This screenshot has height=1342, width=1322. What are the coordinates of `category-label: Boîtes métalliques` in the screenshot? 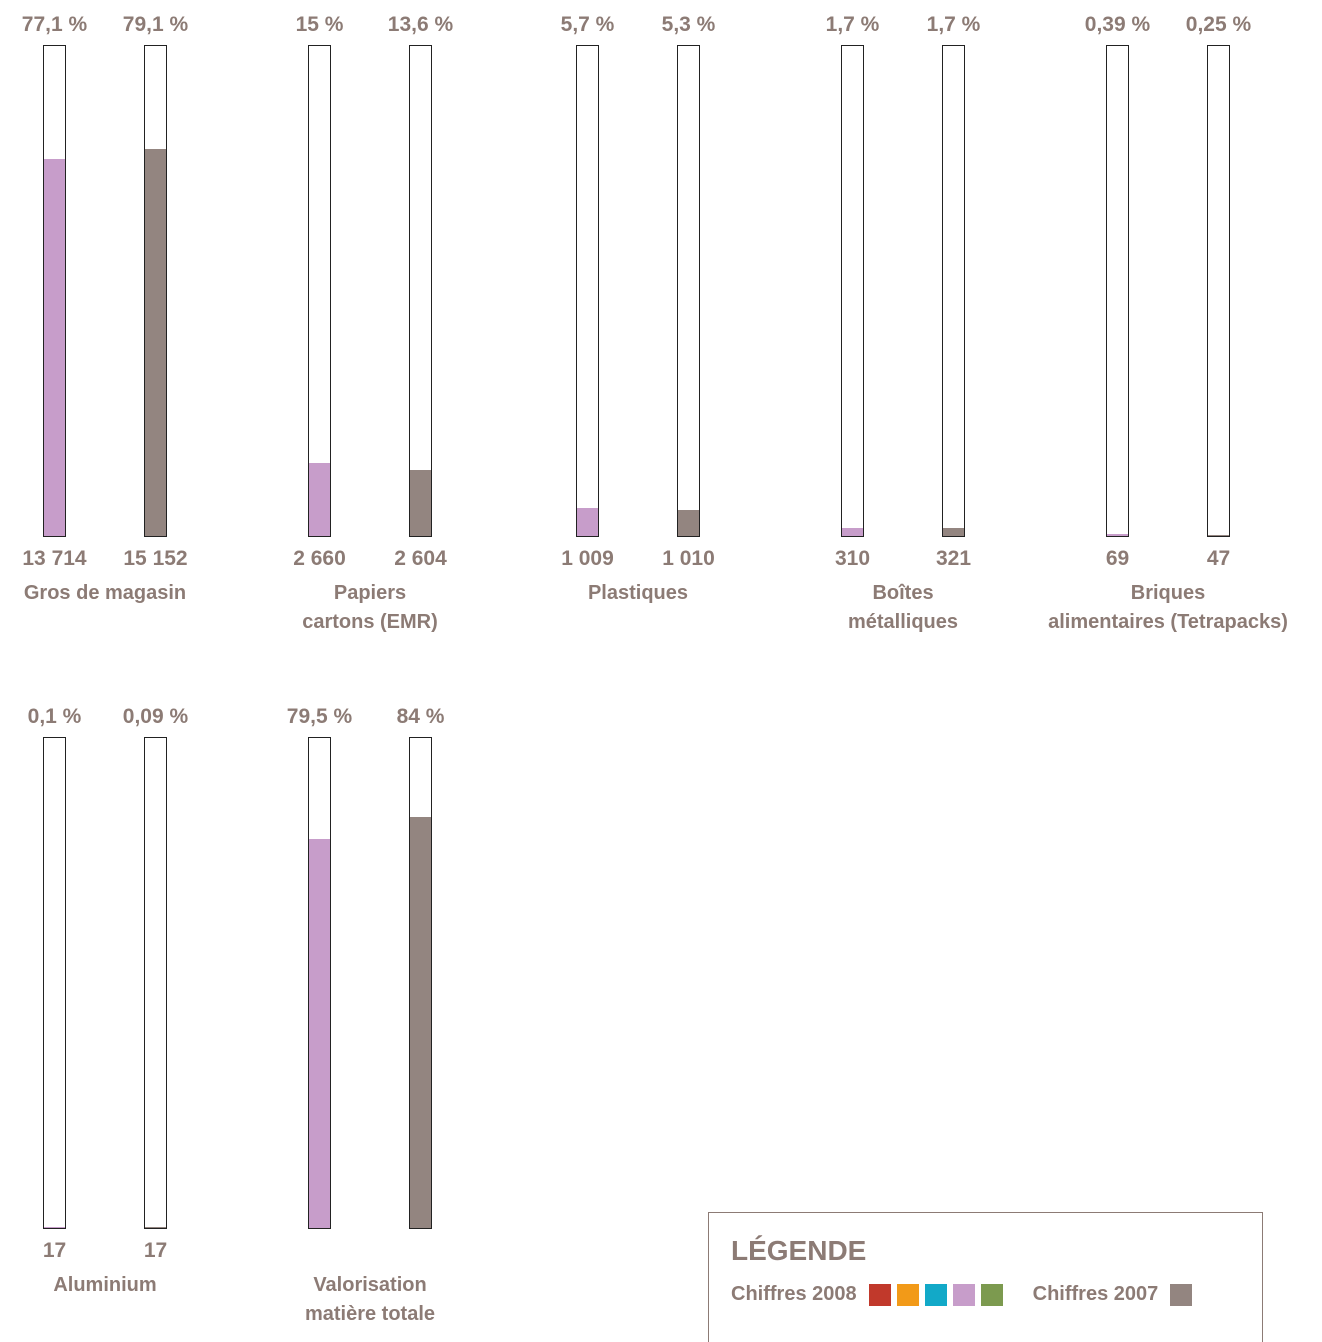 It's located at (903, 607).